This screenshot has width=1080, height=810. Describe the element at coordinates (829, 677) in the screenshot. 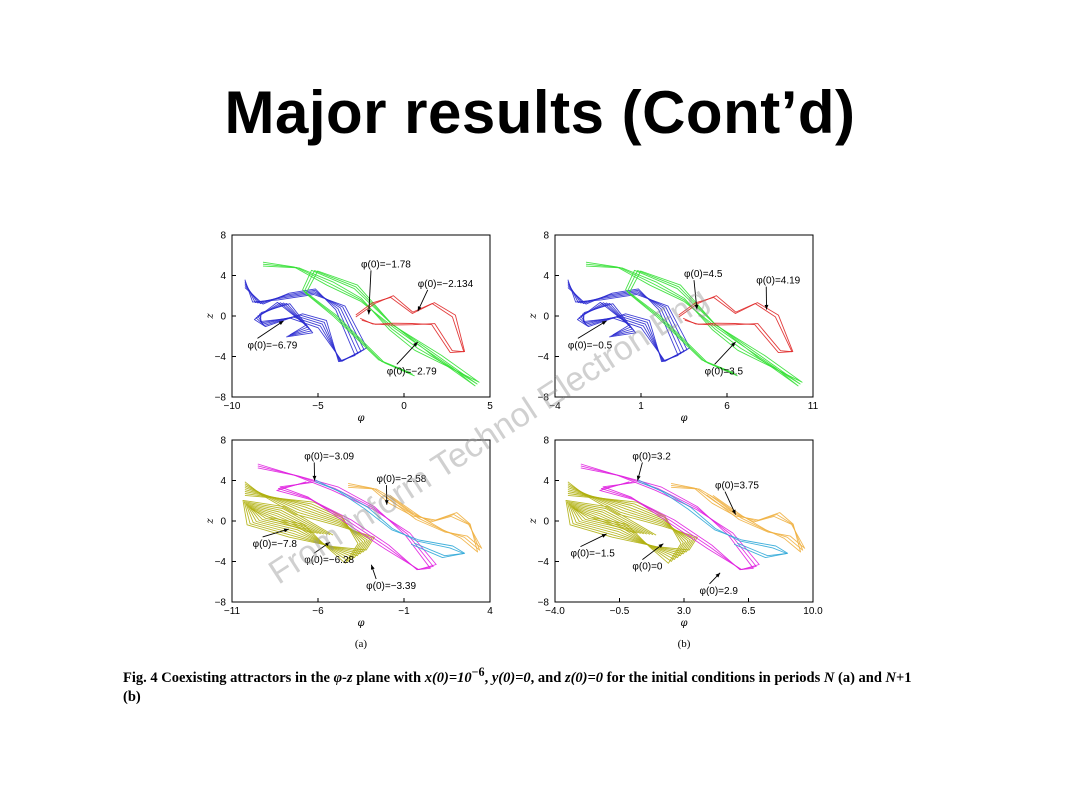

I see `caption-n: N` at that location.